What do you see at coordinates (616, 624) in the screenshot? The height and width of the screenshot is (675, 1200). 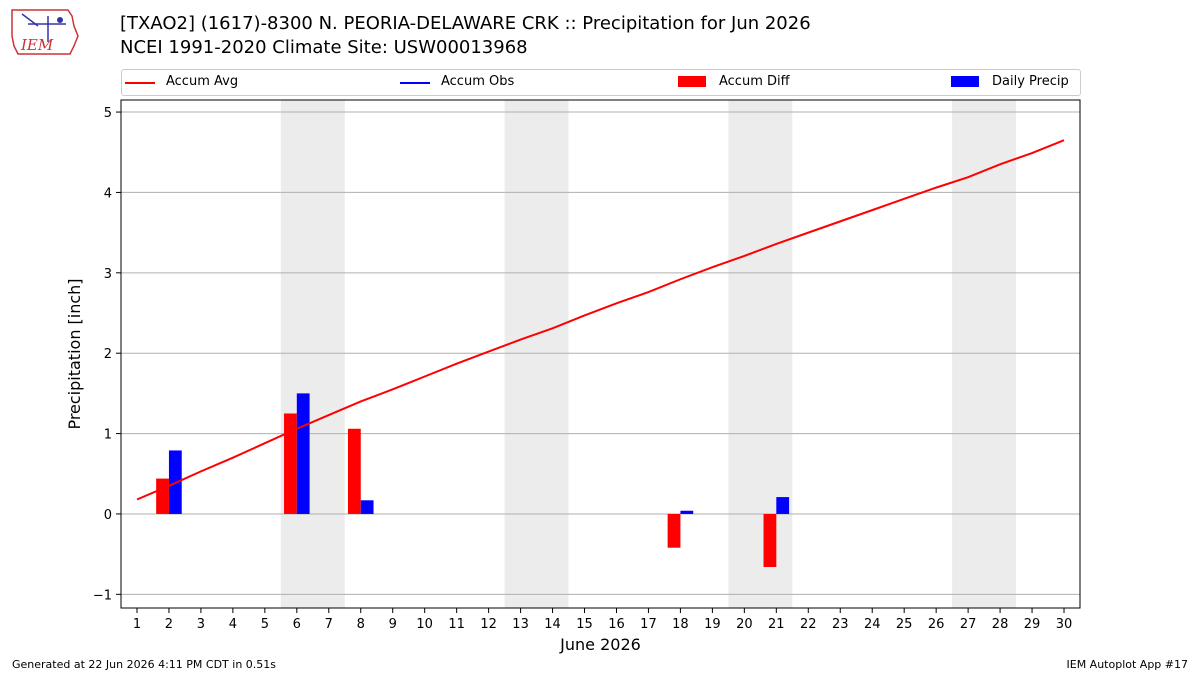 I see `x-tick-label: 16` at bounding box center [616, 624].